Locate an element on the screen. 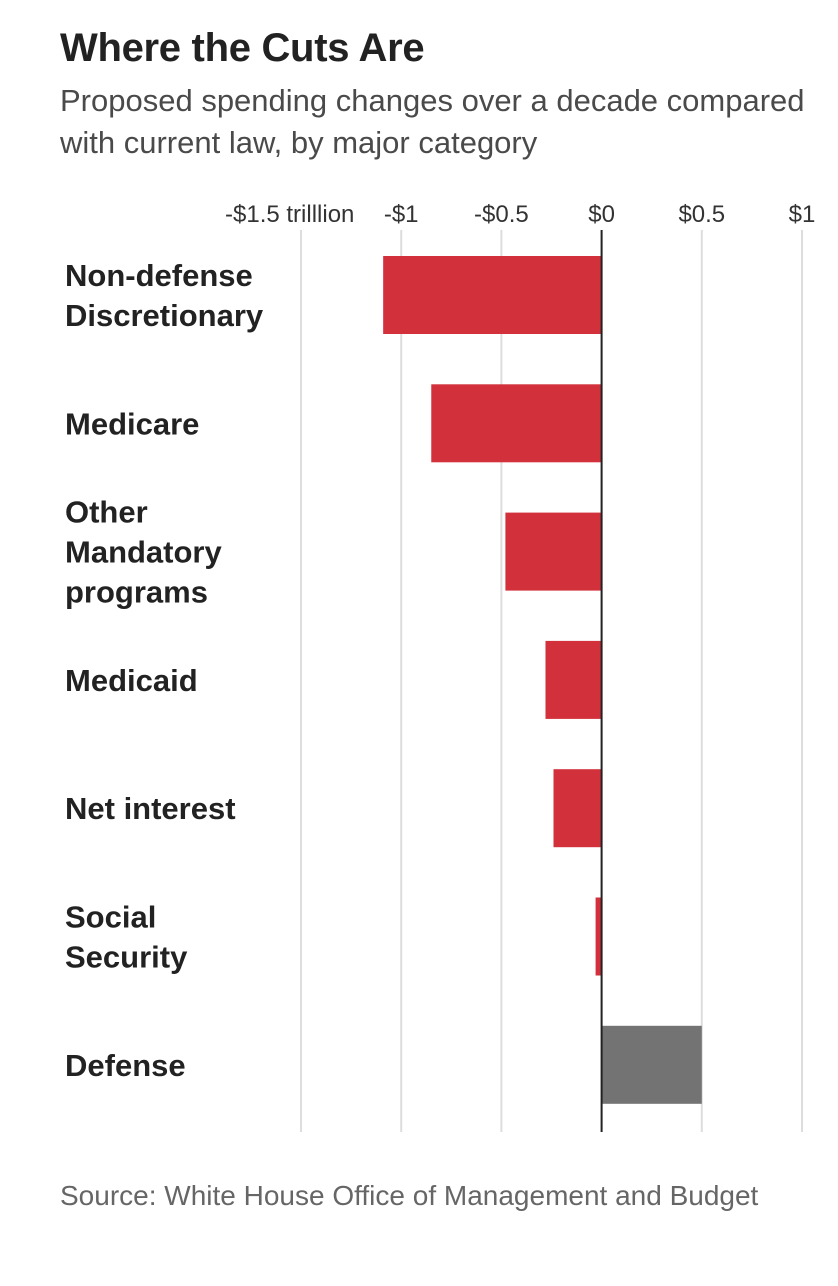  category-label: Other Mandatory programs is located at coordinates (144, 552).